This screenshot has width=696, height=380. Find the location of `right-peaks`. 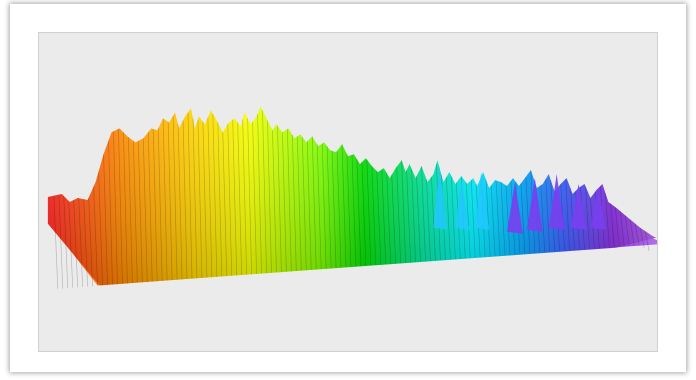

right-peaks is located at coordinates (557, 204).